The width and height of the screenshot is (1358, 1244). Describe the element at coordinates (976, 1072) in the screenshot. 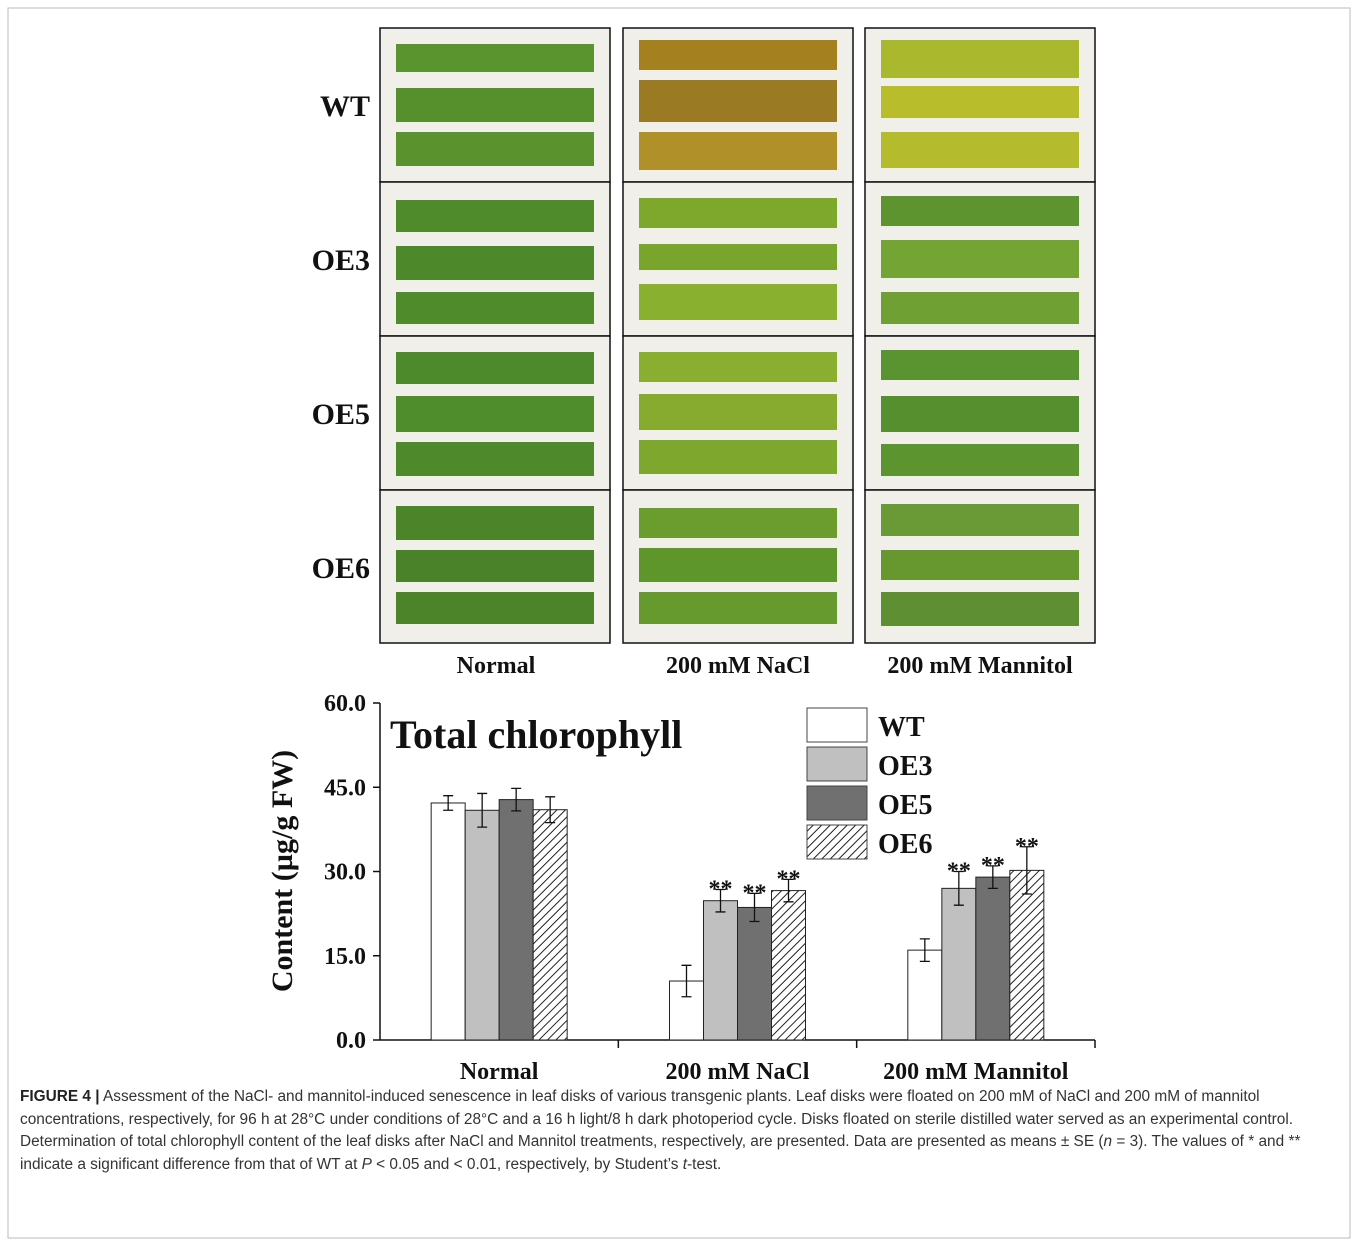

I see `x-tick-label: 200 mM Mannitol` at that location.